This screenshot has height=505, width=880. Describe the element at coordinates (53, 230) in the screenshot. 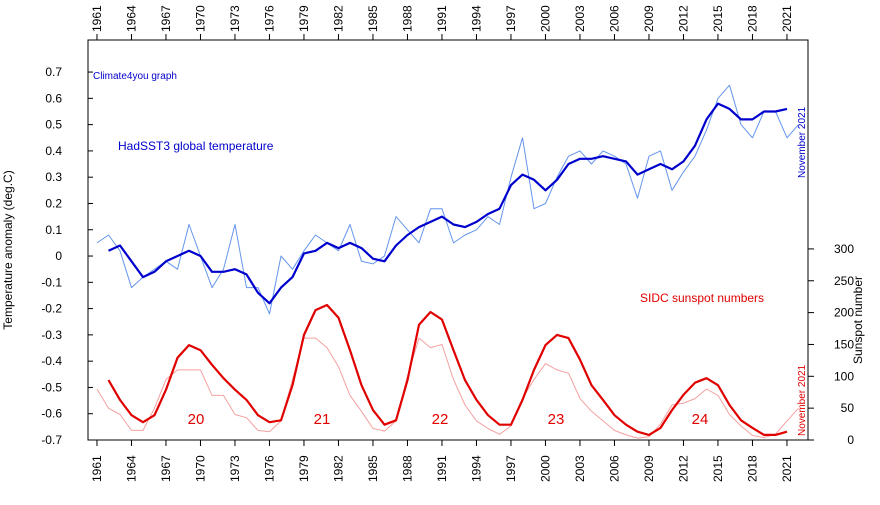

I see `y-tick-label: 0.1` at that location.